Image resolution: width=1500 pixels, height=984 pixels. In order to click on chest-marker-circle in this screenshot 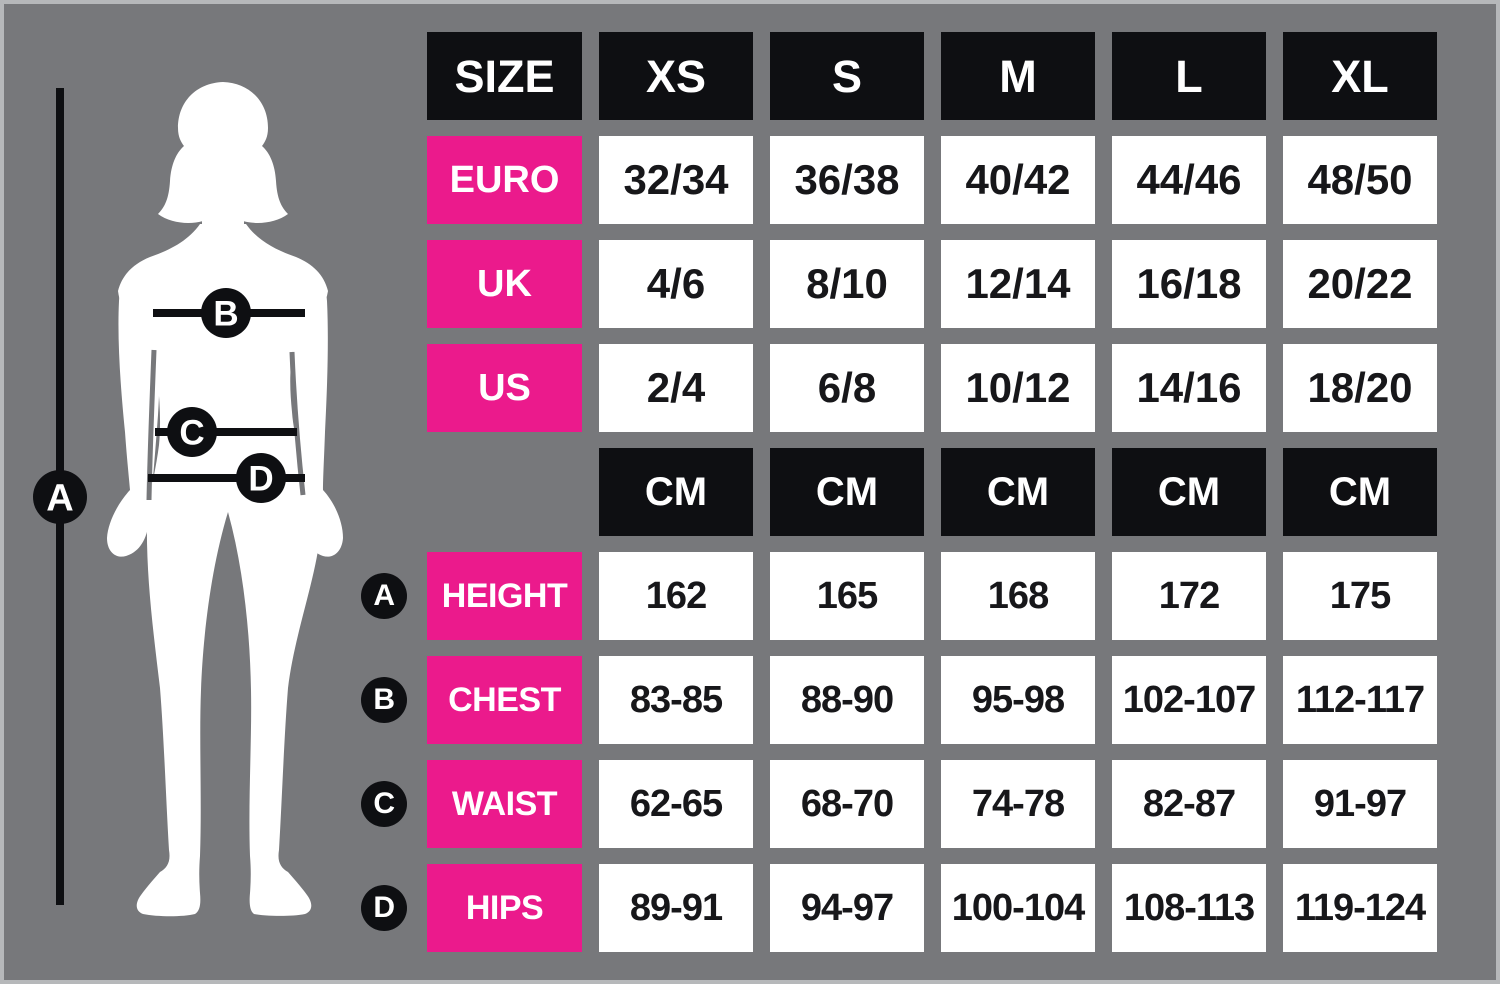, I will do `click(226, 313)`.